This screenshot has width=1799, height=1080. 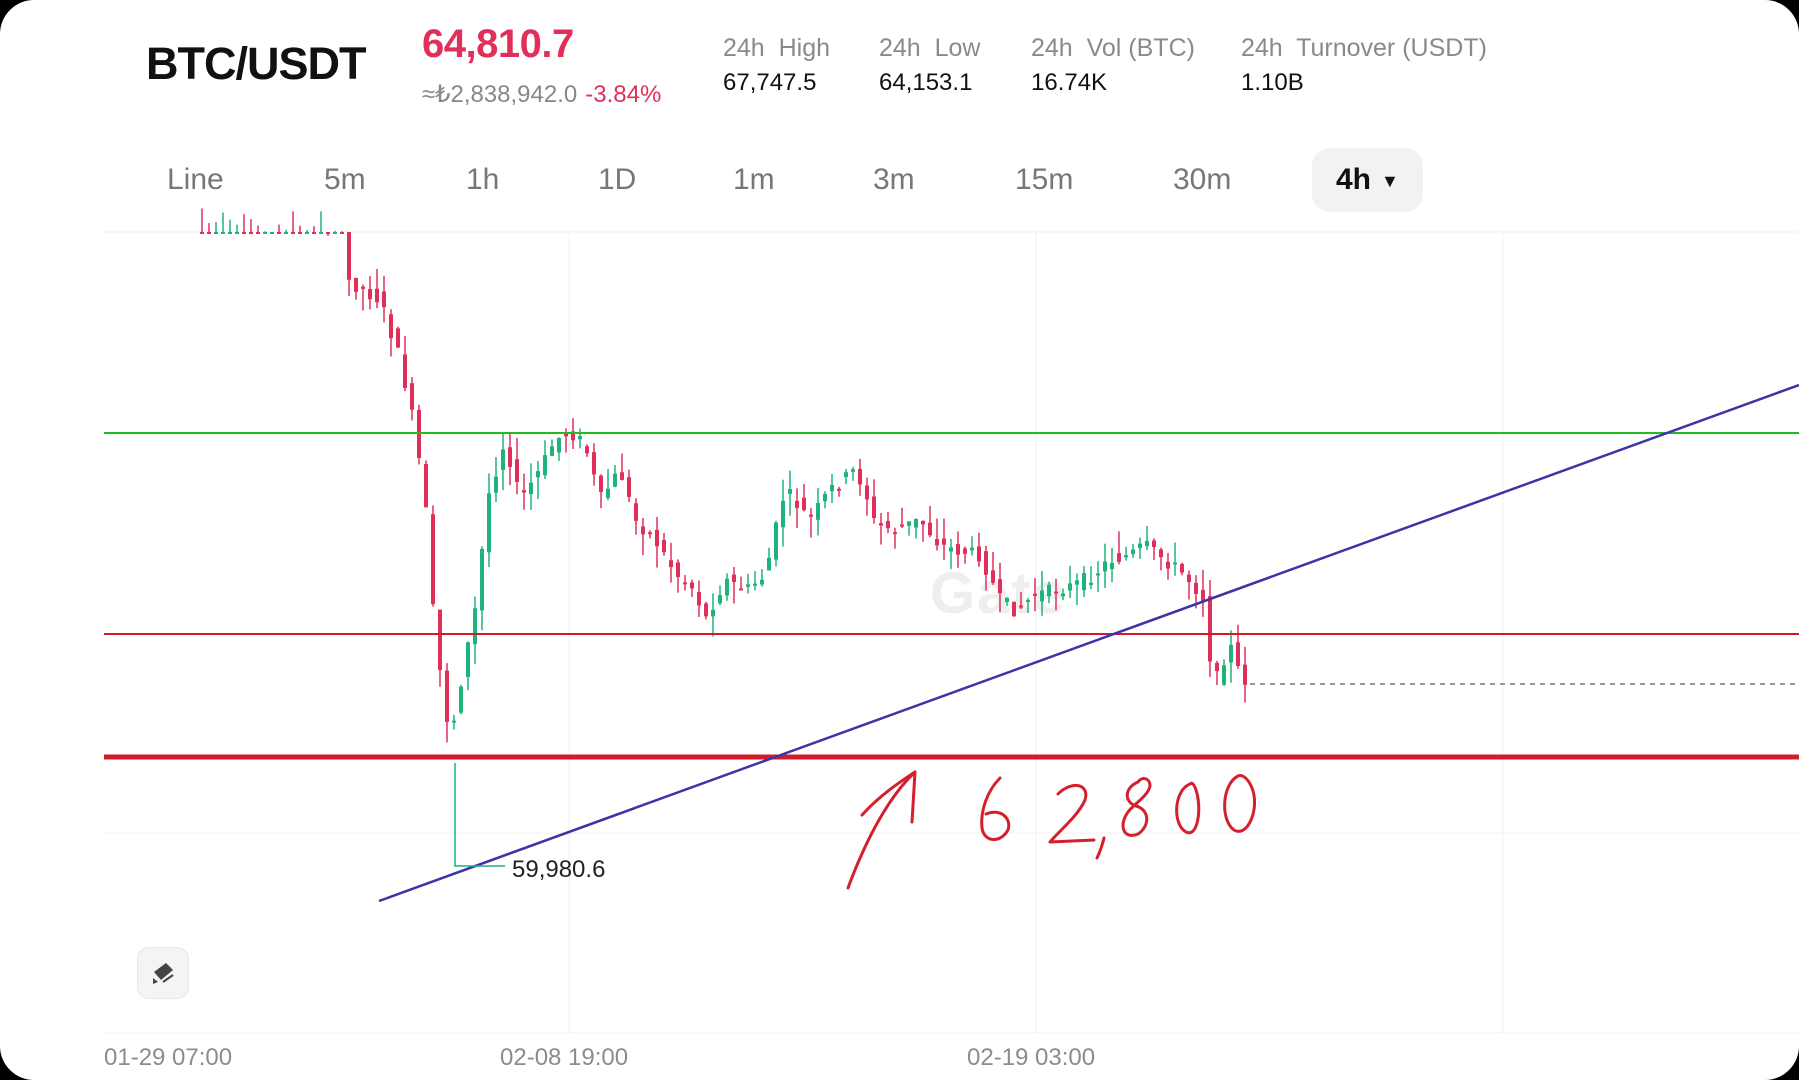 I want to click on stat-value: 16.74K, so click(x=1069, y=82).